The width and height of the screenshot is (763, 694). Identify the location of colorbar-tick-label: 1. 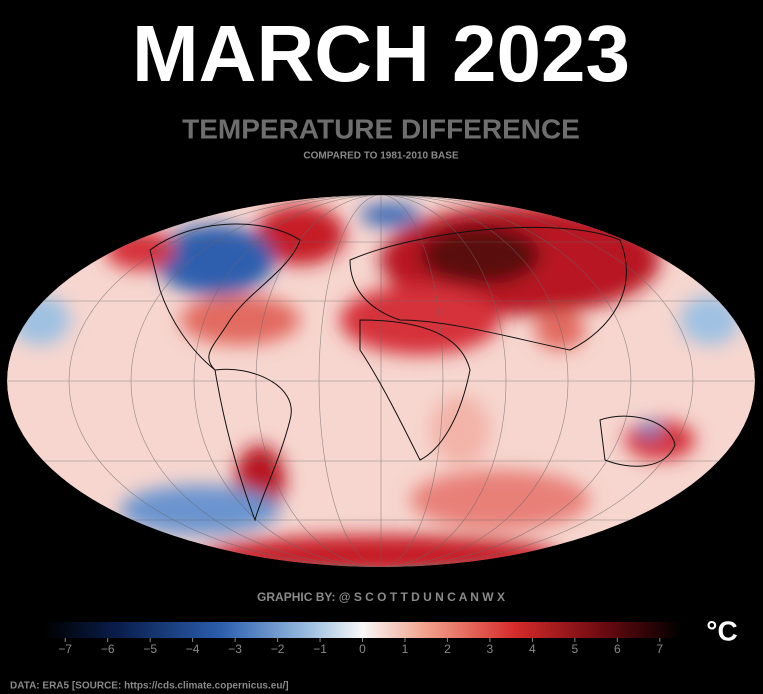
(405, 649).